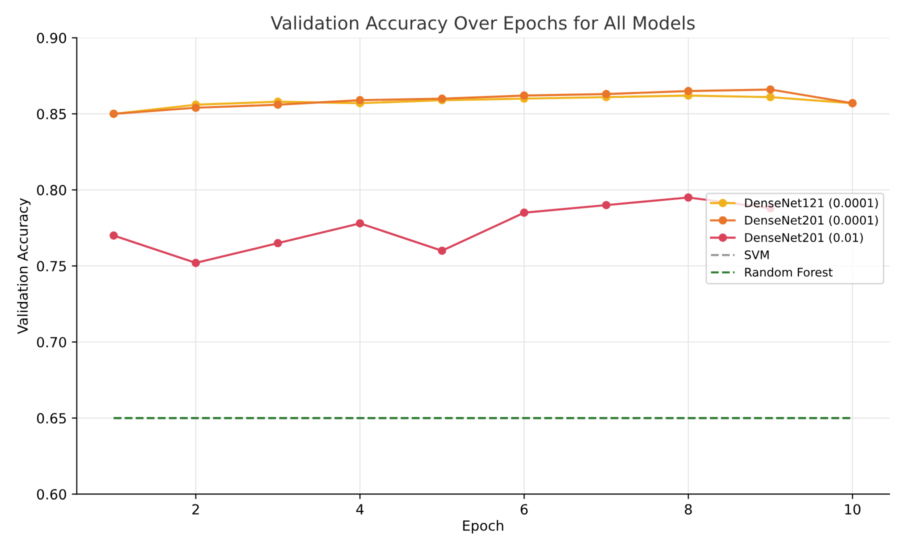 This screenshot has height=540, width=903. What do you see at coordinates (811, 203) in the screenshot?
I see `legend-label: DenseNet121 (0.0001)` at bounding box center [811, 203].